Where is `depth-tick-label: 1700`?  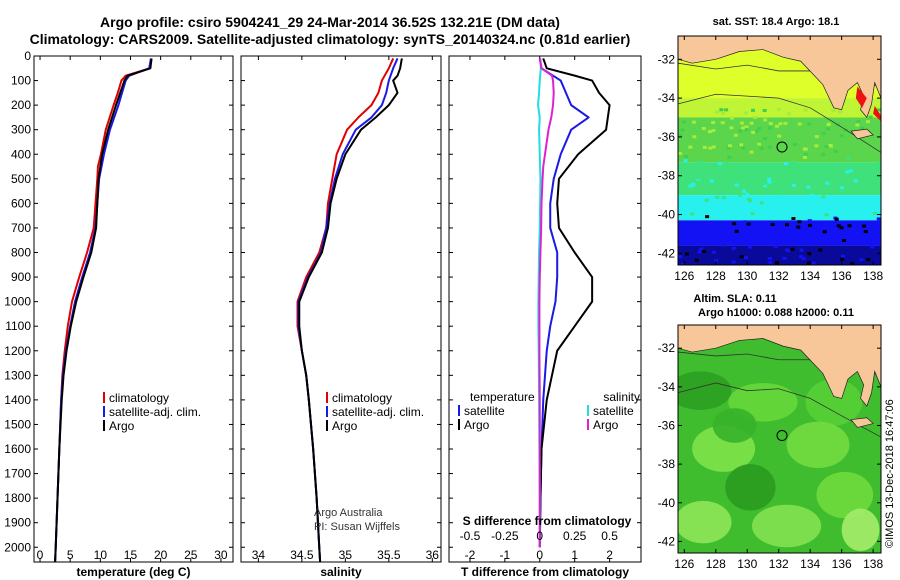 depth-tick-label: 1700 is located at coordinates (17, 474).